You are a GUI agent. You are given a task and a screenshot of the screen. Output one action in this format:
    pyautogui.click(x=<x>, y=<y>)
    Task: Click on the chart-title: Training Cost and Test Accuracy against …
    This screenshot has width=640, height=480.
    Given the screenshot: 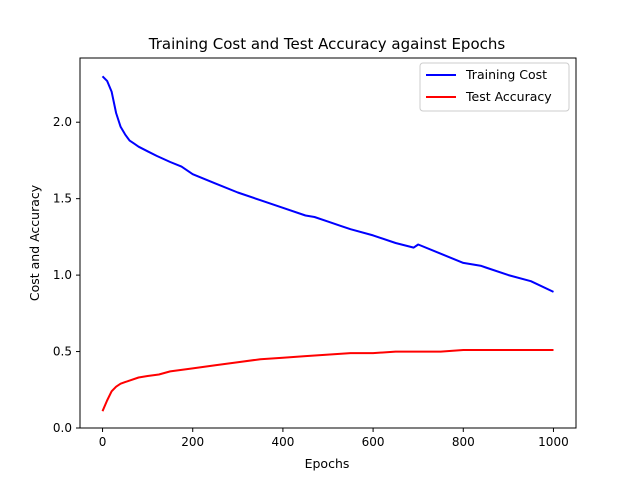 What is the action you would take?
    pyautogui.click(x=327, y=44)
    